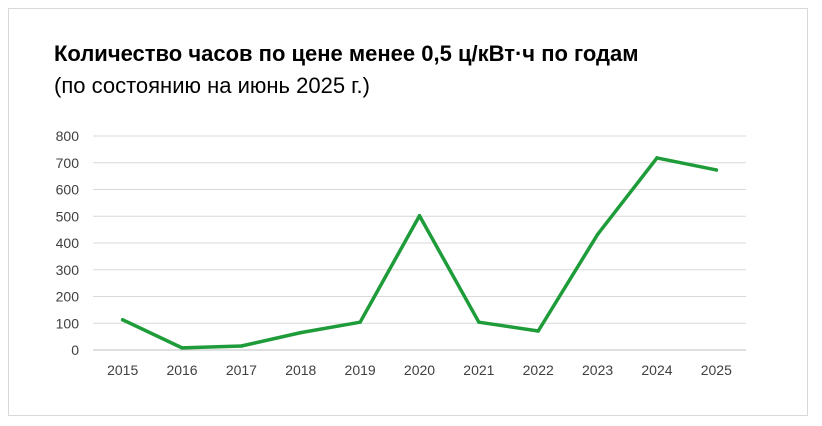 This screenshot has height=426, width=822. I want to click on y-tick-label: 300, so click(68, 270).